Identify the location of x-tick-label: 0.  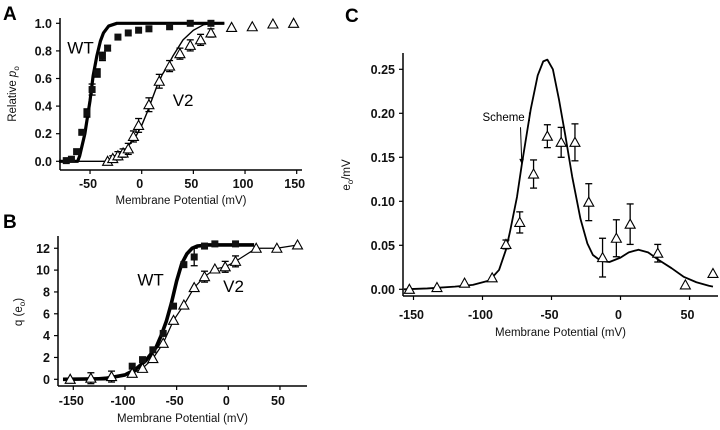
(618, 315).